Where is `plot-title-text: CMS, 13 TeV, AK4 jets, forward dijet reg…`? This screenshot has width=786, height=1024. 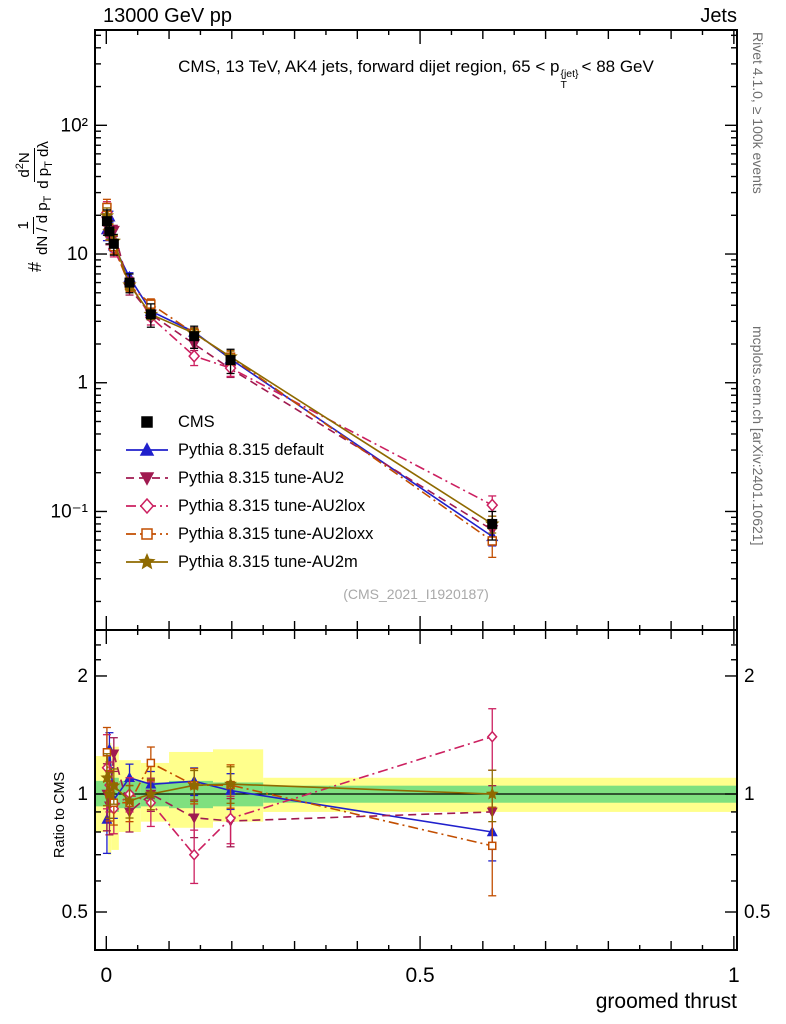
plot-title-text: CMS, 13 TeV, AK4 jets, forward dijet reg… is located at coordinates (369, 66).